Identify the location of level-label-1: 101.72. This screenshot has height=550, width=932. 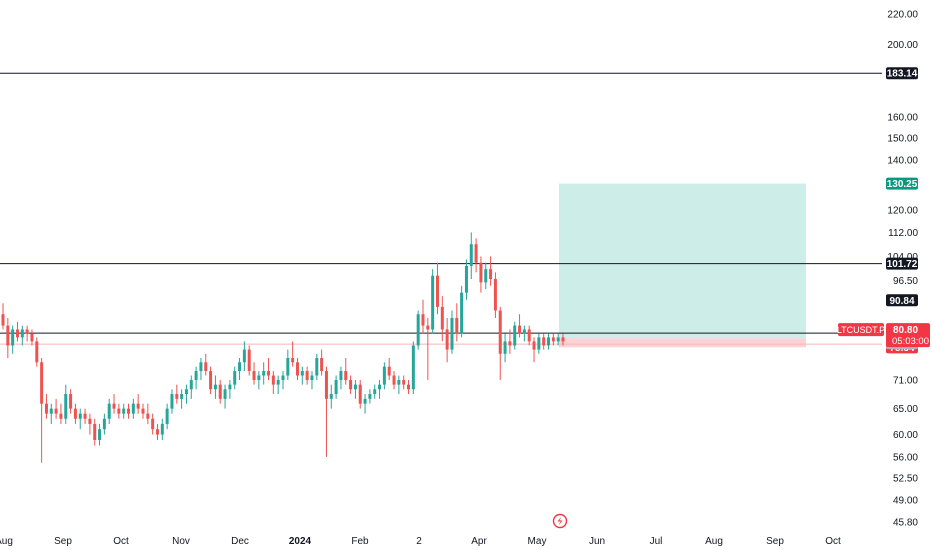
(902, 263).